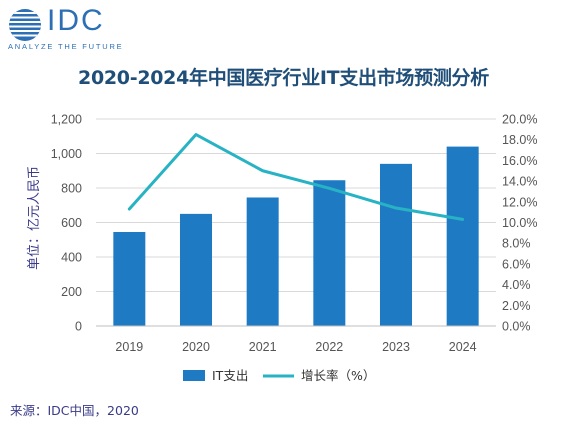  I want to click on left-y-axis: 0 200 400 600 800 1,000 1,200, so click(66, 223).